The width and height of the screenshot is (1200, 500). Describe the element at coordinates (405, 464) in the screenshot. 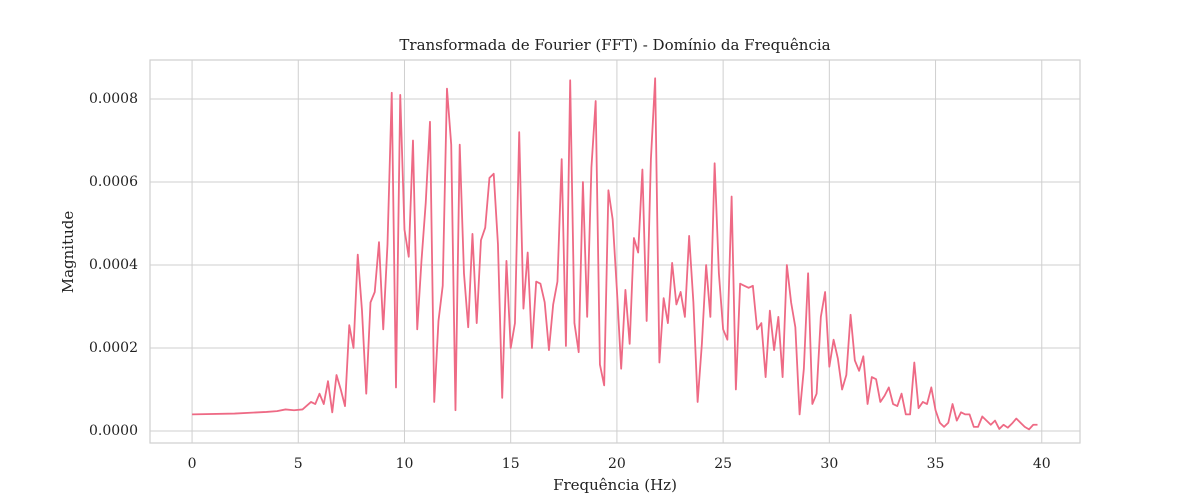

I see `x-tick-label: 10` at that location.